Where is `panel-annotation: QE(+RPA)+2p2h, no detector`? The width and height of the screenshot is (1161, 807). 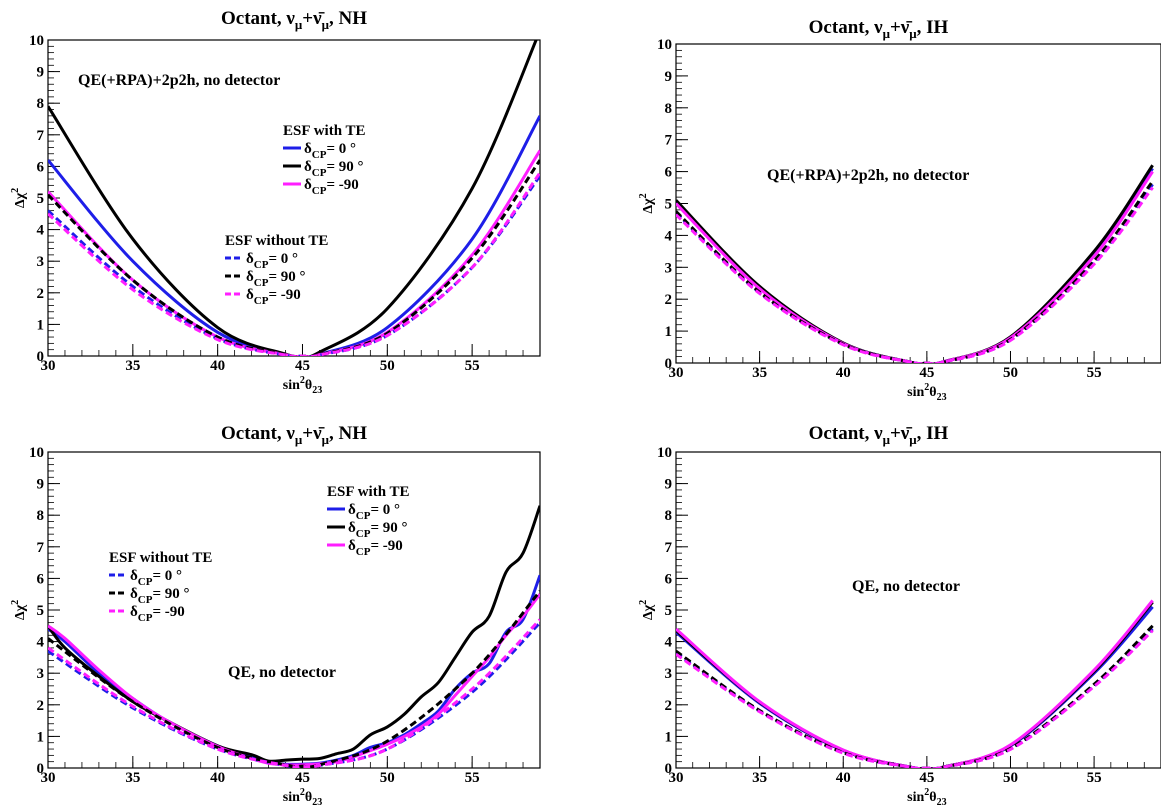 panel-annotation: QE(+RPA)+2p2h, no detector is located at coordinates (868, 175).